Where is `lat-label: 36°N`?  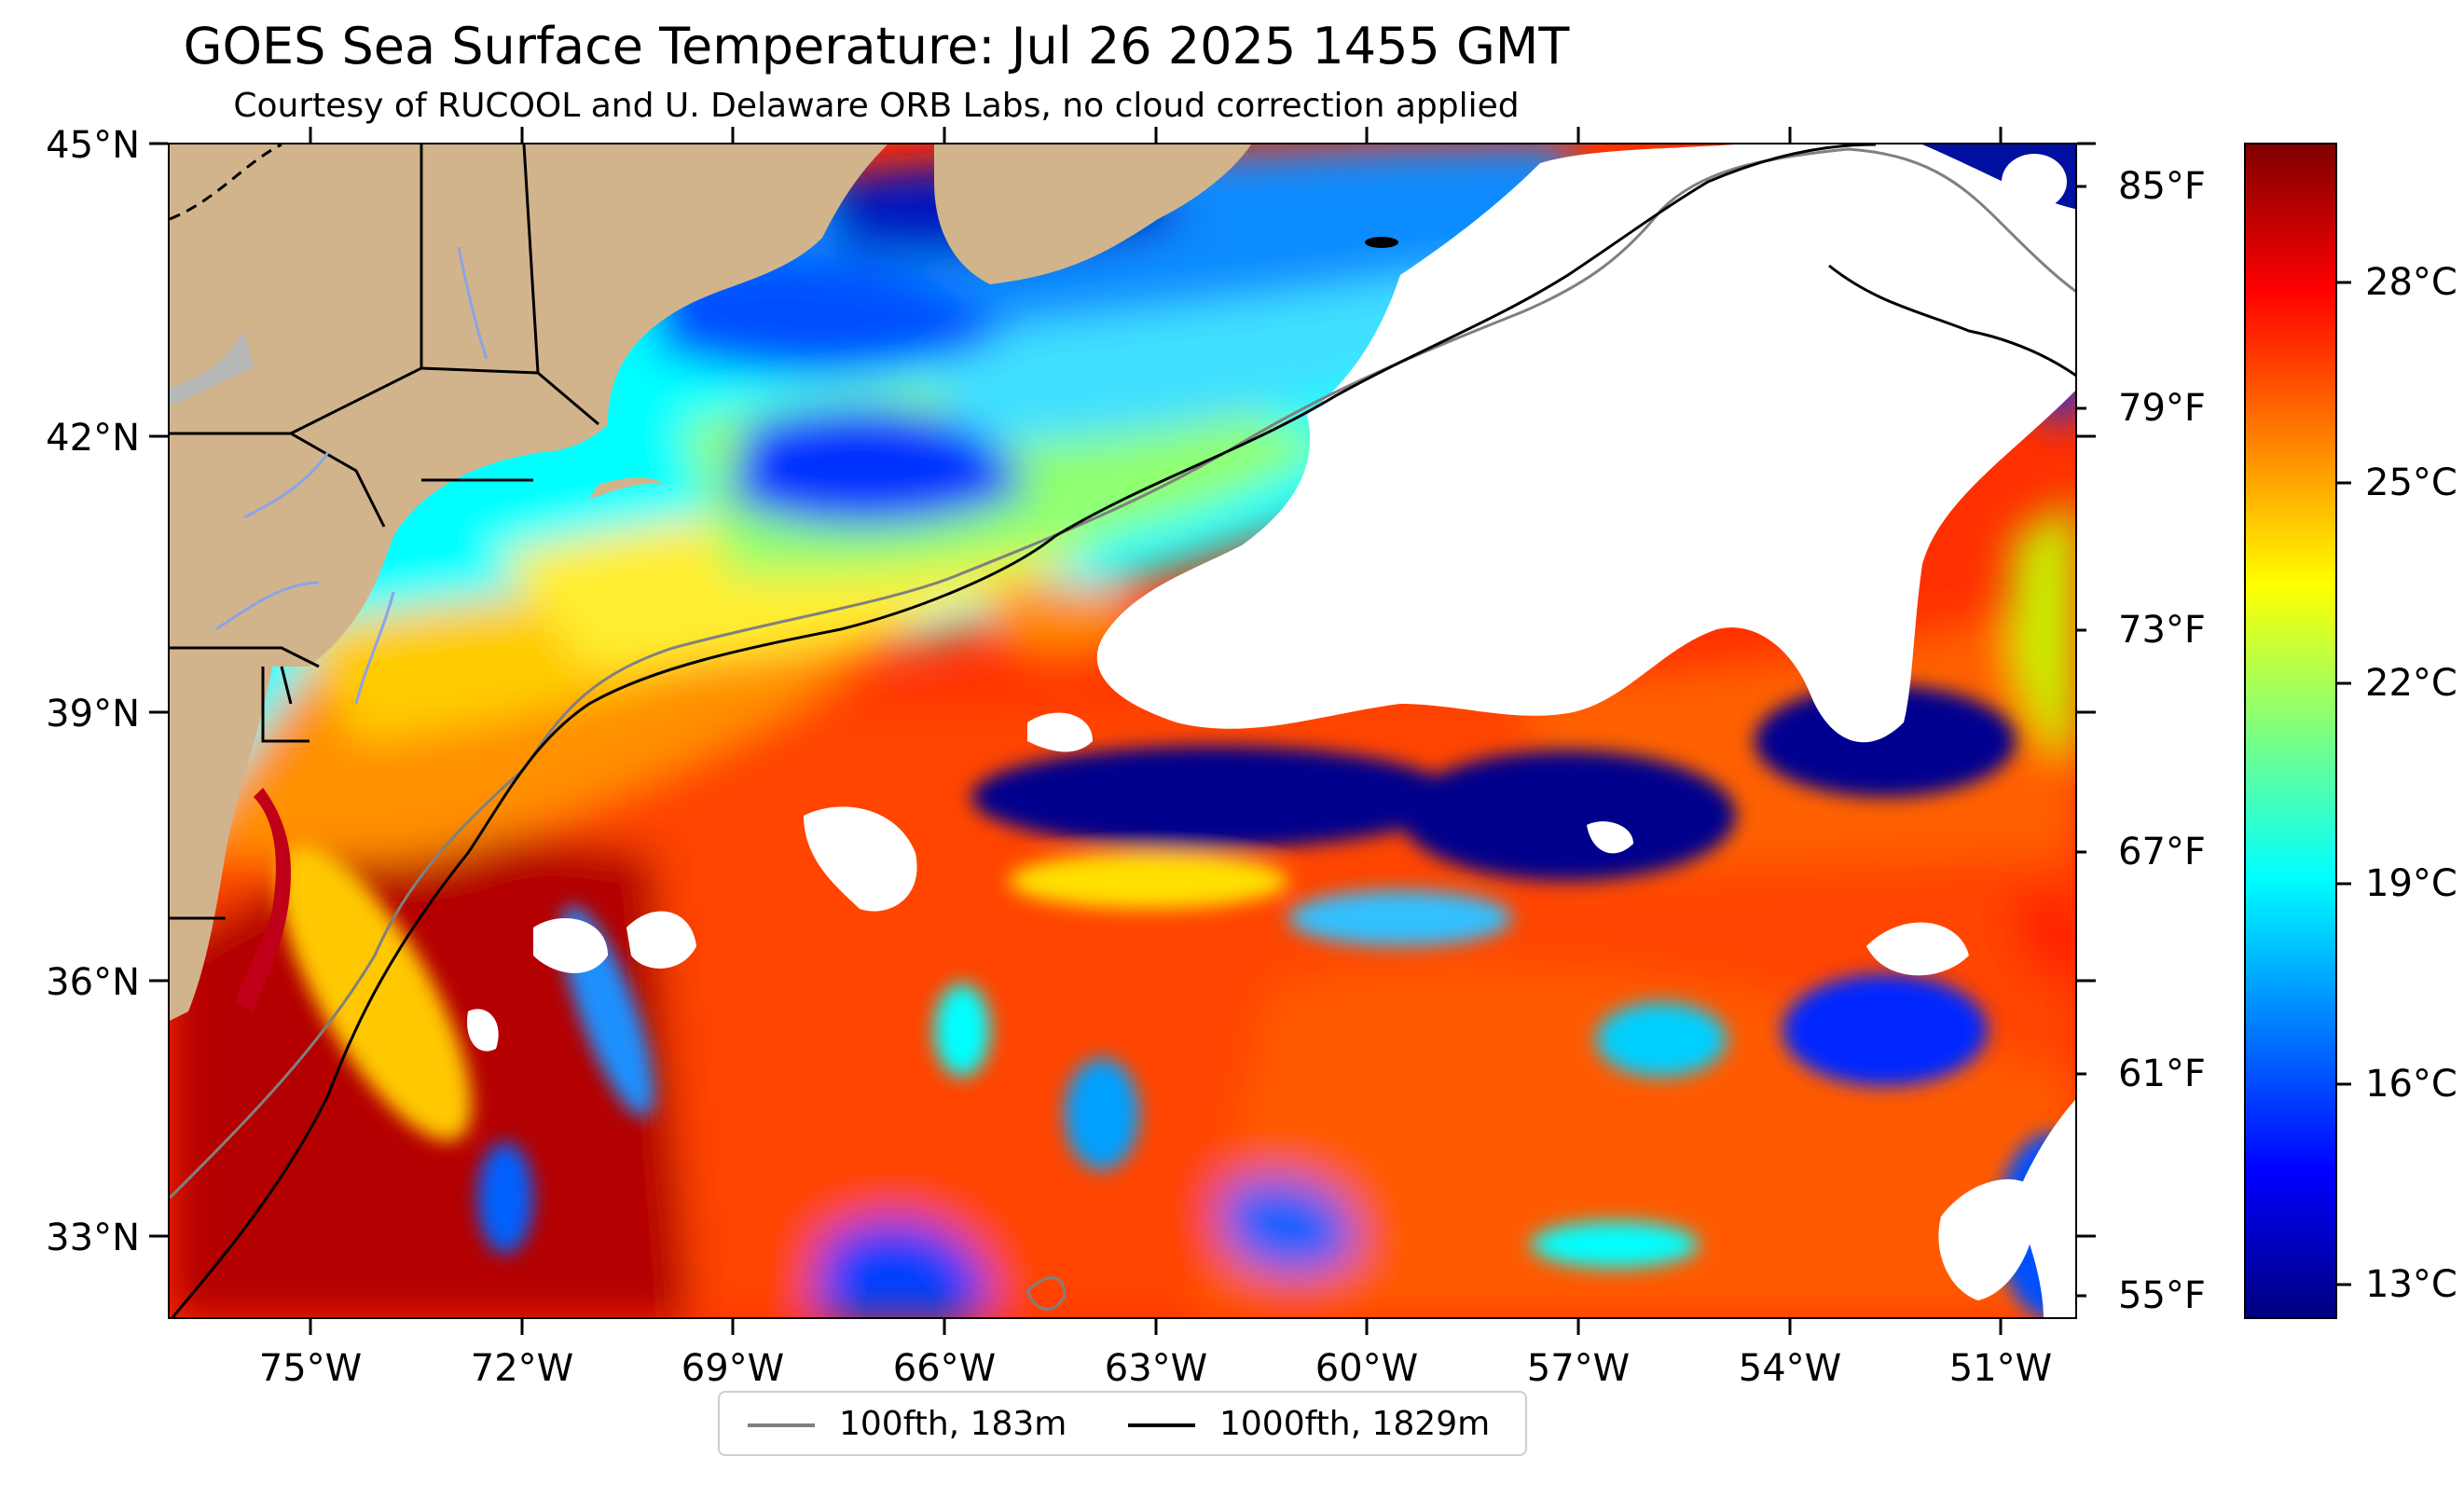 lat-label: 36°N is located at coordinates (93, 982).